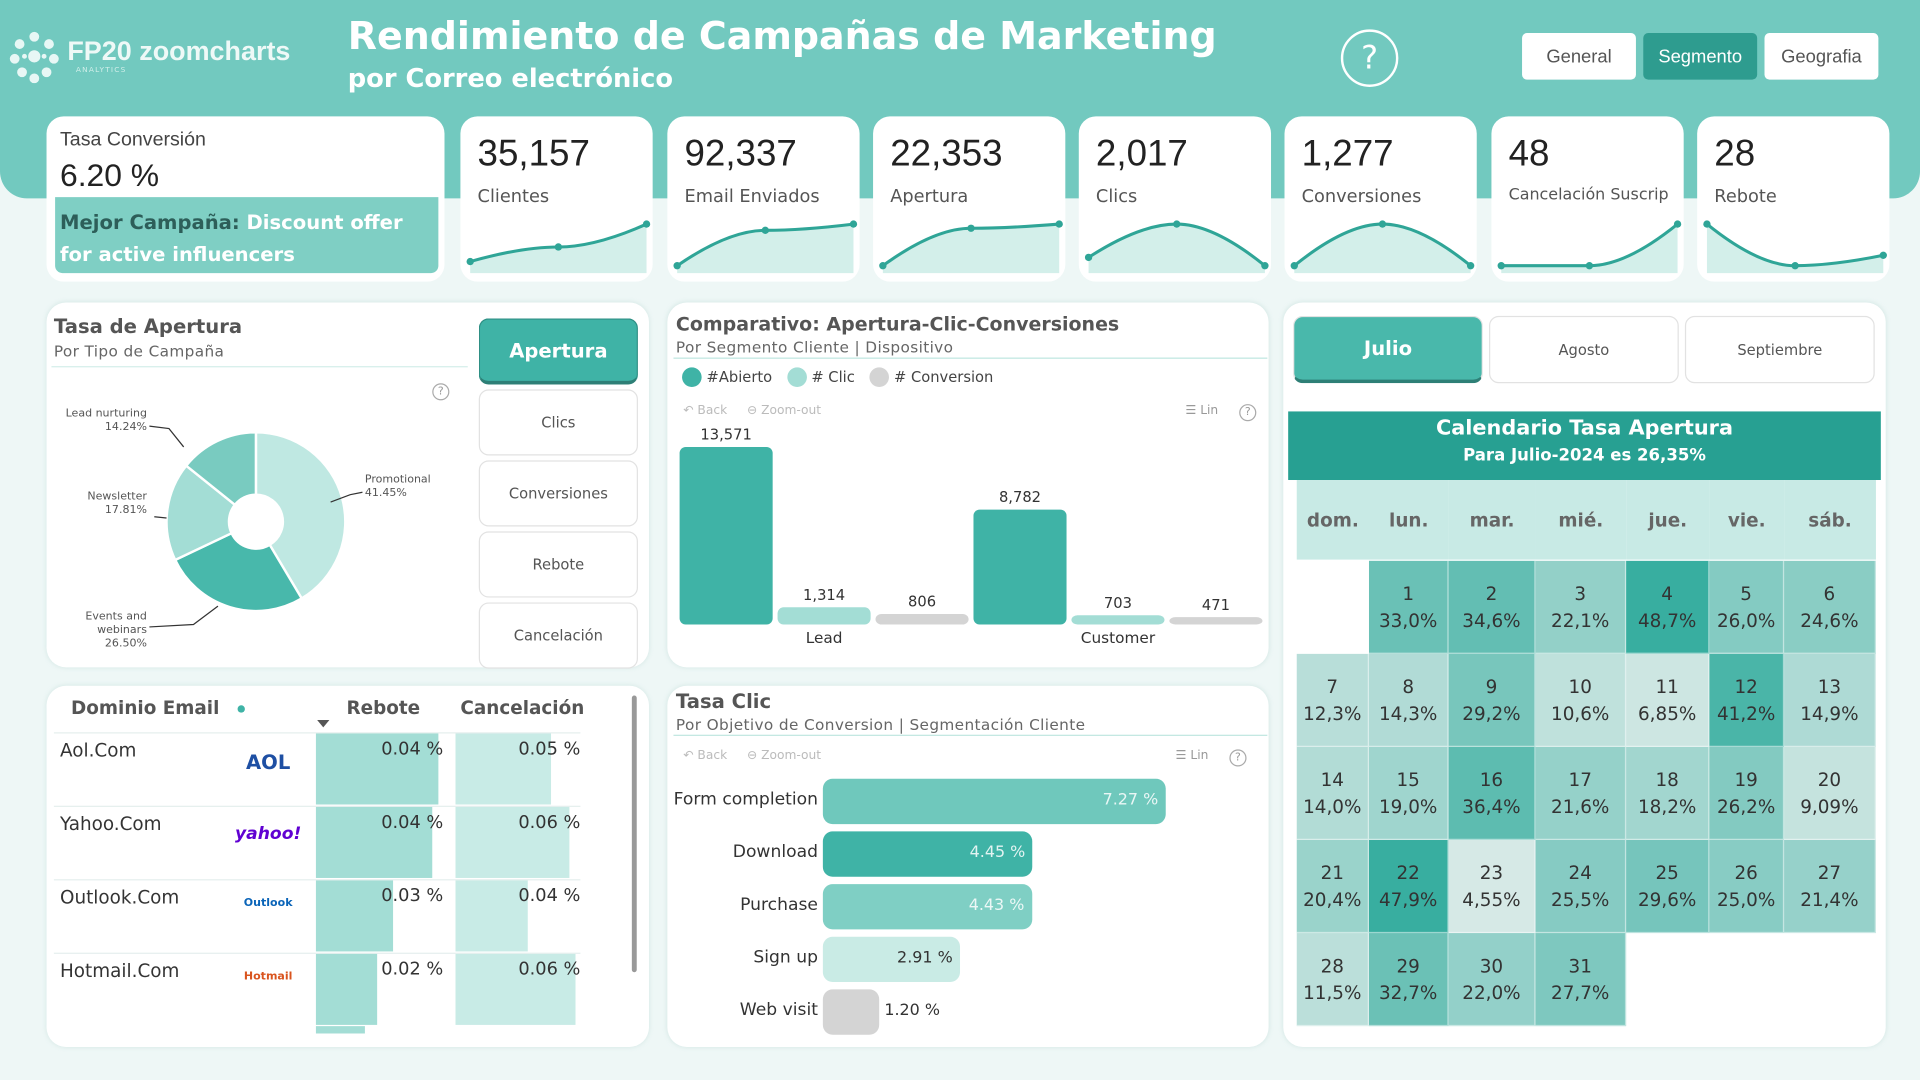 The width and height of the screenshot is (1920, 1080). What do you see at coordinates (268, 834) in the screenshot?
I see `domain-logo-icon: yahoo!` at bounding box center [268, 834].